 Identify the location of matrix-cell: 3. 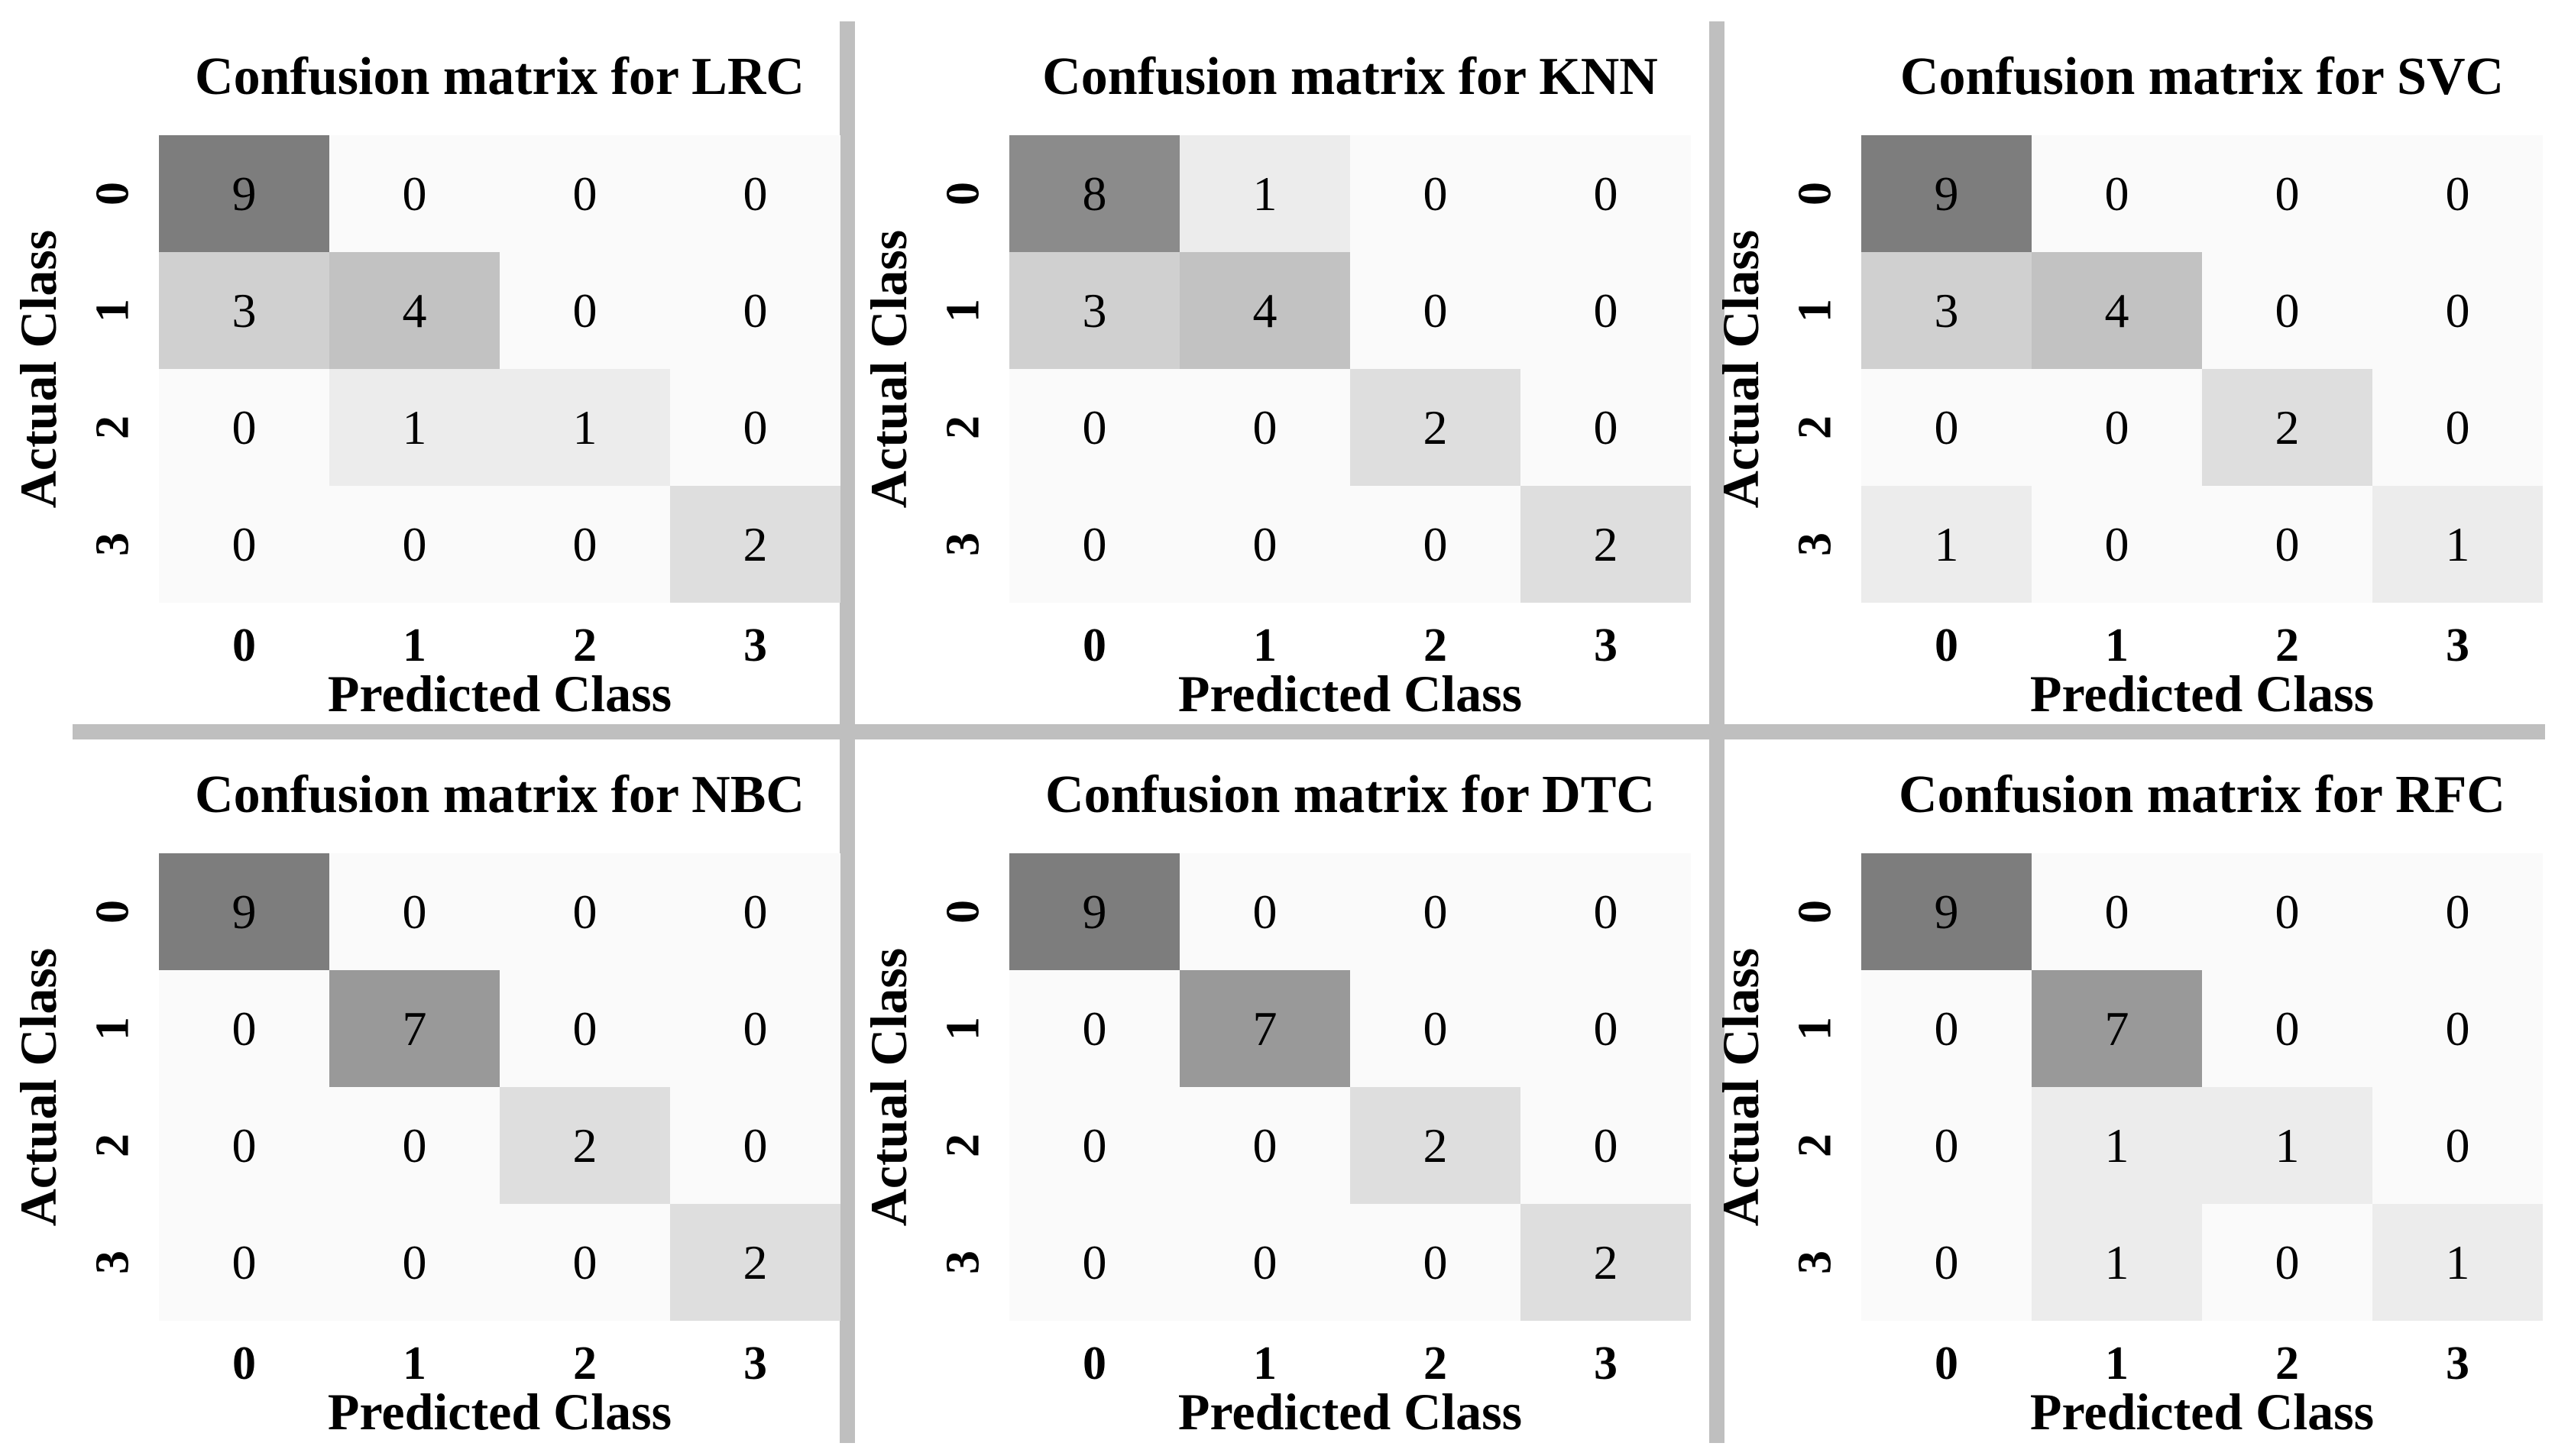
(1094, 310).